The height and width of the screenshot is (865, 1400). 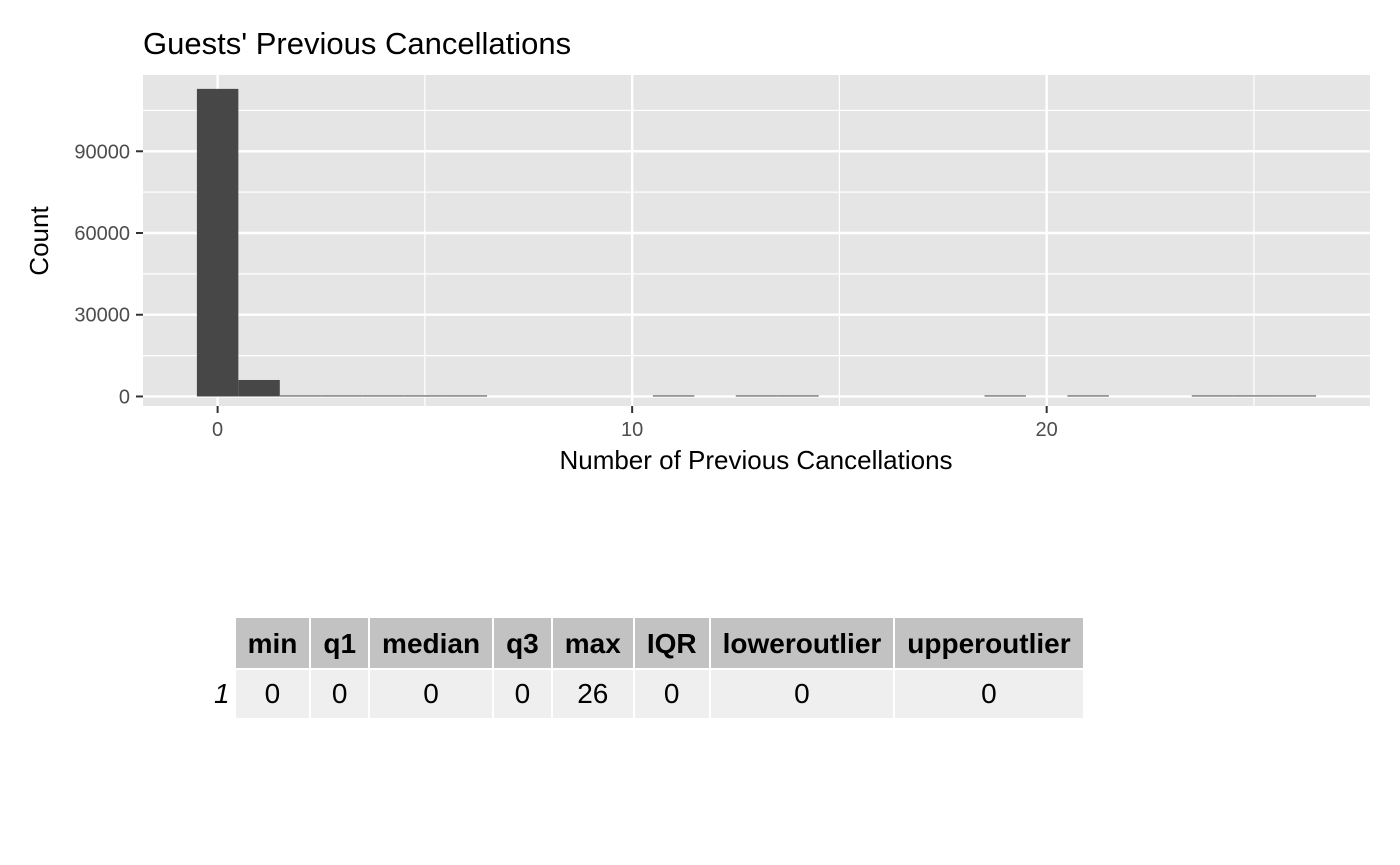 What do you see at coordinates (357, 43) in the screenshot?
I see `chart-title: Guests' Previous Cancellations` at bounding box center [357, 43].